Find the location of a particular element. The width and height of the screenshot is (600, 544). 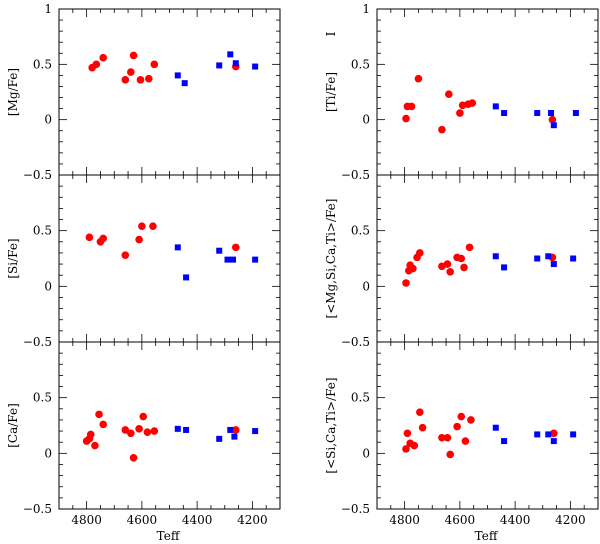

panel-si: 0.5 0 −0.5 [Si/Fe] is located at coordinates (143, 261).